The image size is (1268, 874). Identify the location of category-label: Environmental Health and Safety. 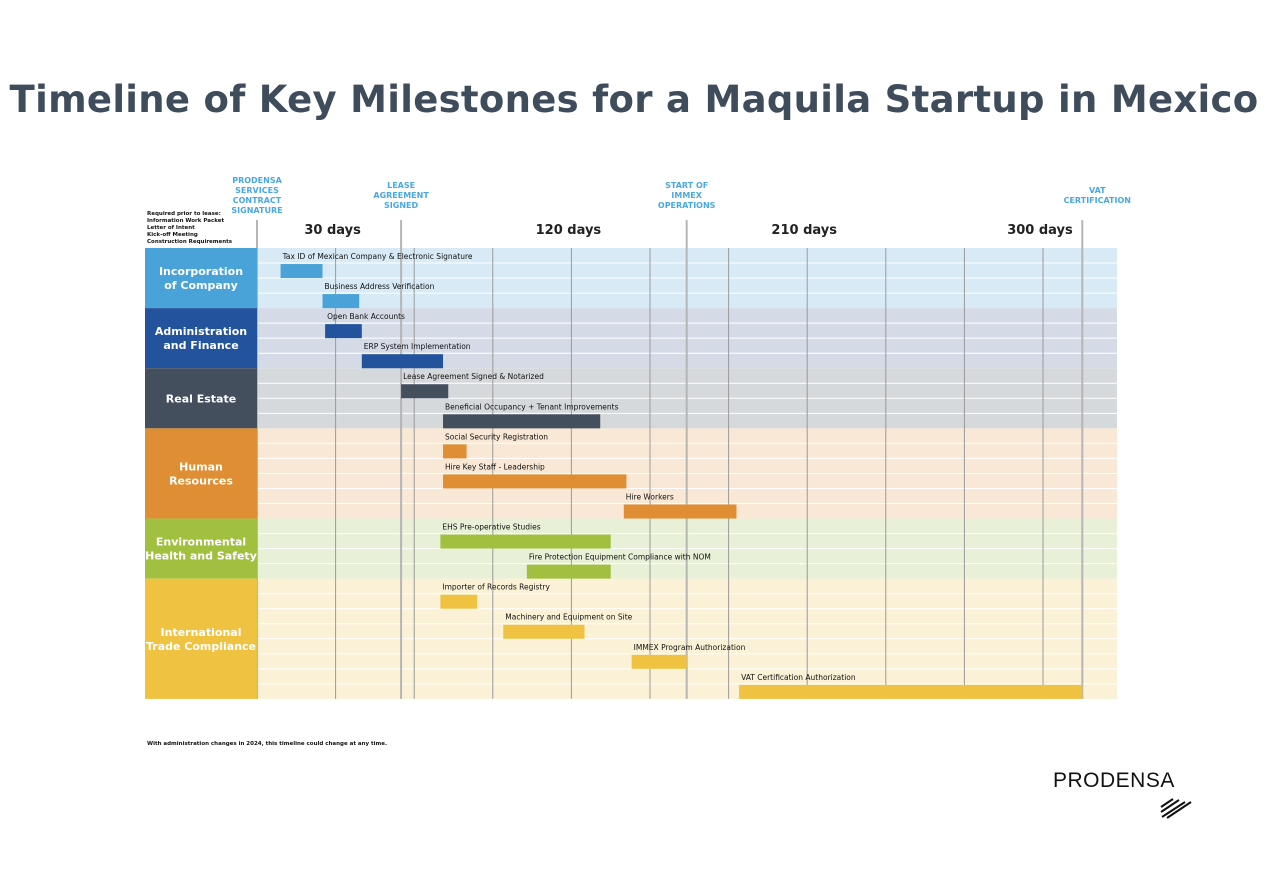
(201, 549).